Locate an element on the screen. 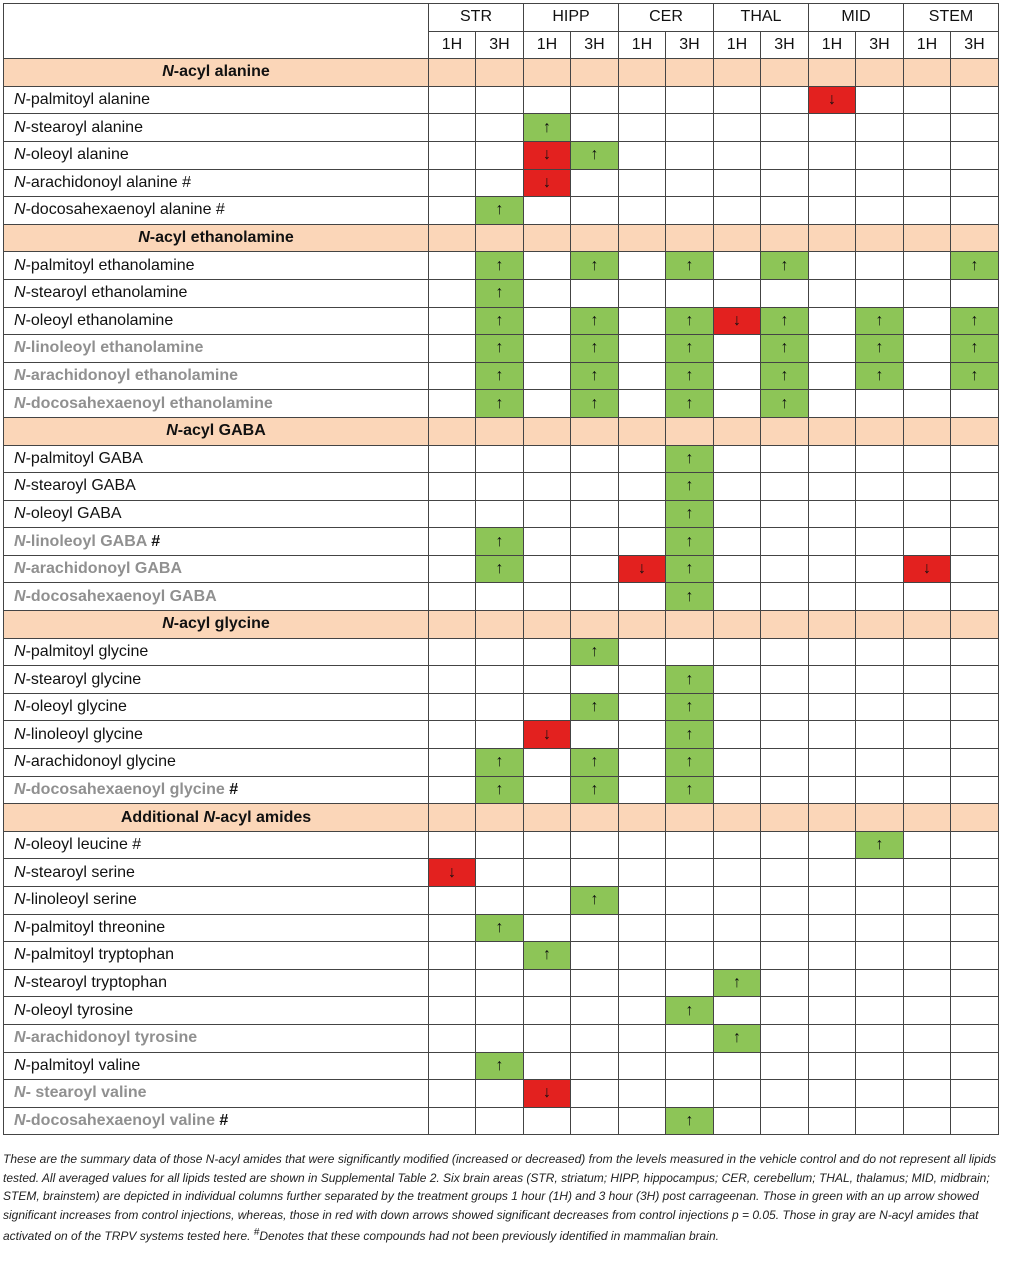 The image size is (1014, 1278). decrease-cell: ↓ is located at coordinates (737, 321).